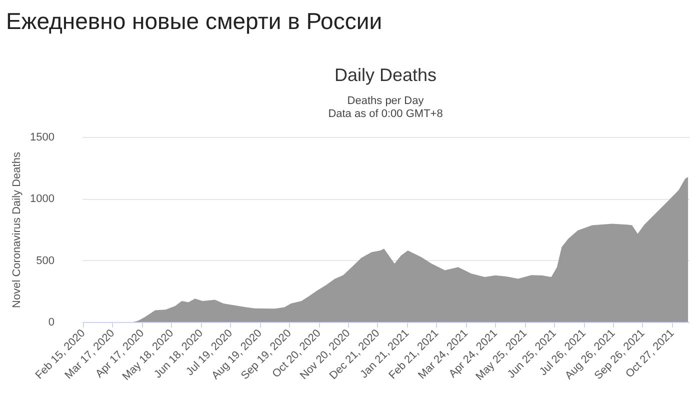 Image resolution: width=700 pixels, height=410 pixels. Describe the element at coordinates (385, 75) in the screenshot. I see `chart-title: Daily Deaths` at that location.